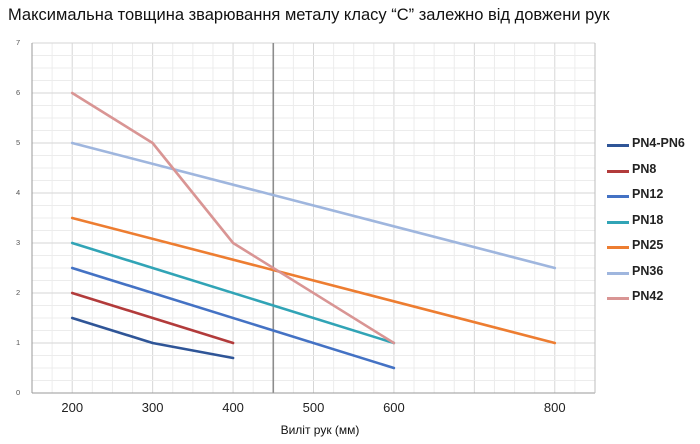  I want to click on y-tick-label: 7, so click(18, 42).